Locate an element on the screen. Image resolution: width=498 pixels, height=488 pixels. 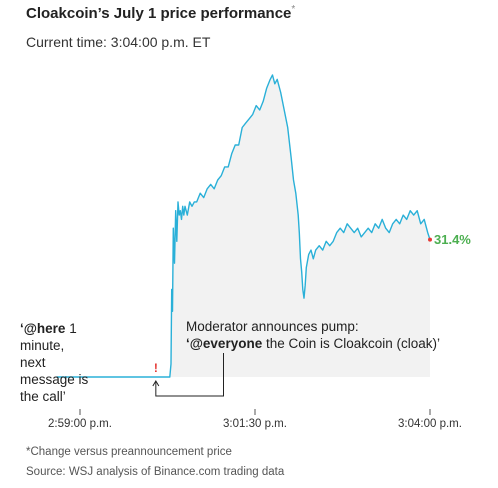
final-point-marker is located at coordinates (430, 239).